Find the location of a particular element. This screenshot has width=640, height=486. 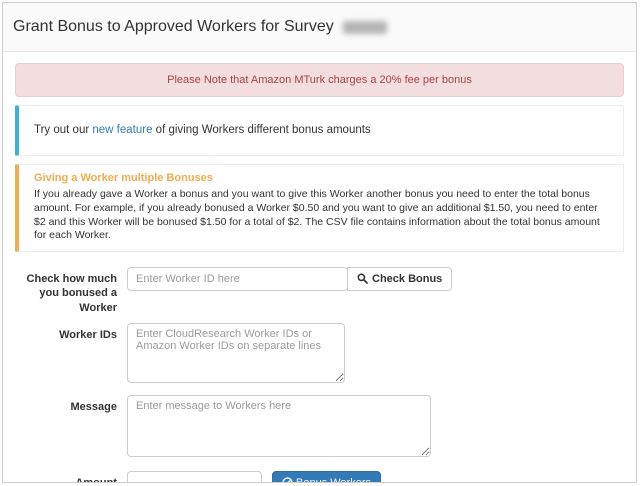

amount-label: Amount is located at coordinates (96, 479).